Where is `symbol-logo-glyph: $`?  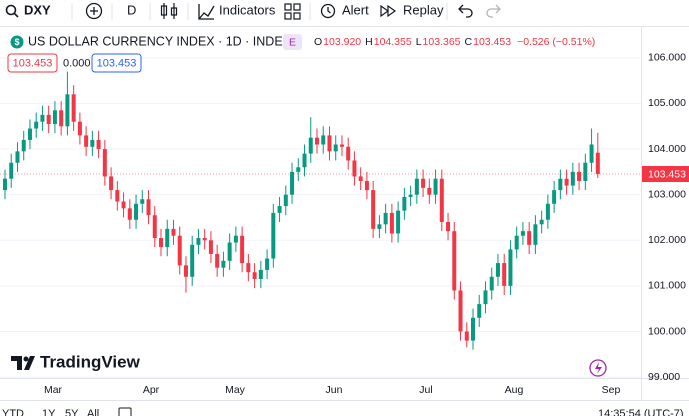
symbol-logo-glyph: $ is located at coordinates (16, 42).